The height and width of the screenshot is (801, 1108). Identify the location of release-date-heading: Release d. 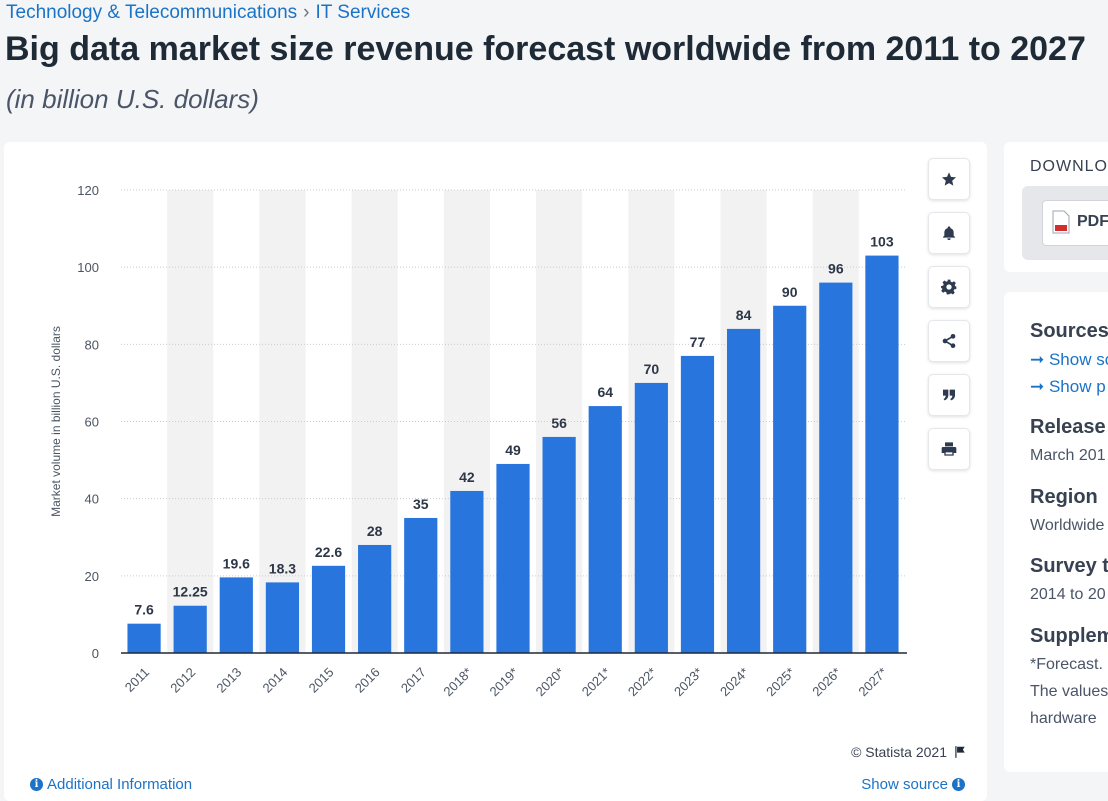
(1069, 427).